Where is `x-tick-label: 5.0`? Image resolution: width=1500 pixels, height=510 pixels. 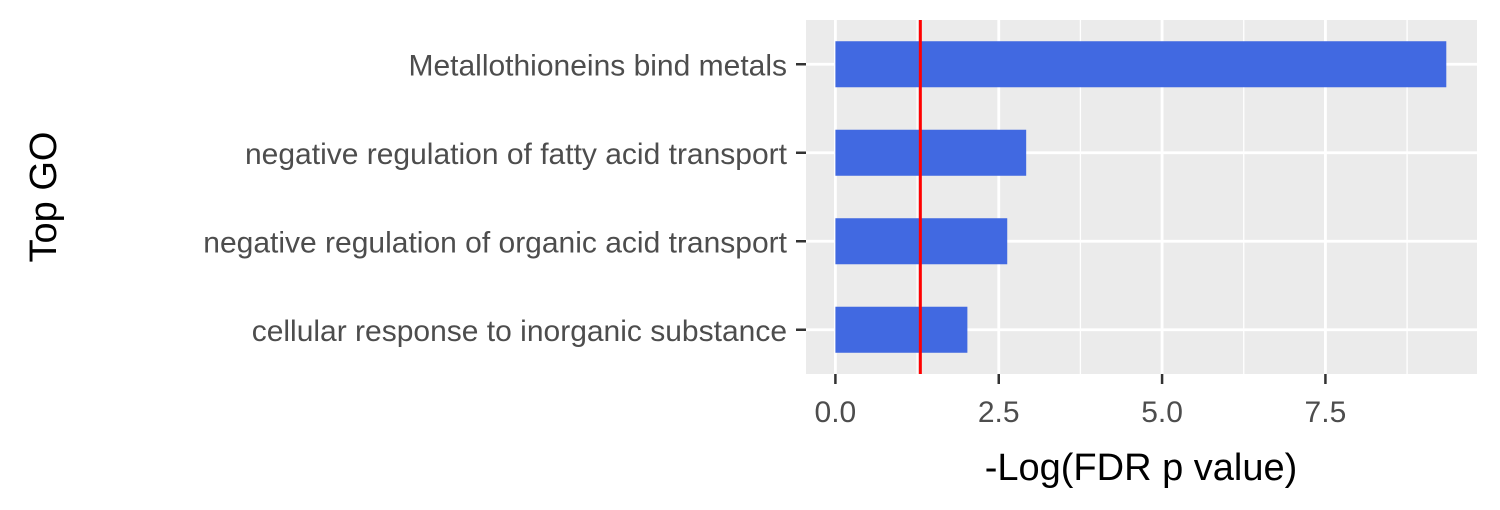 x-tick-label: 5.0 is located at coordinates (1162, 412).